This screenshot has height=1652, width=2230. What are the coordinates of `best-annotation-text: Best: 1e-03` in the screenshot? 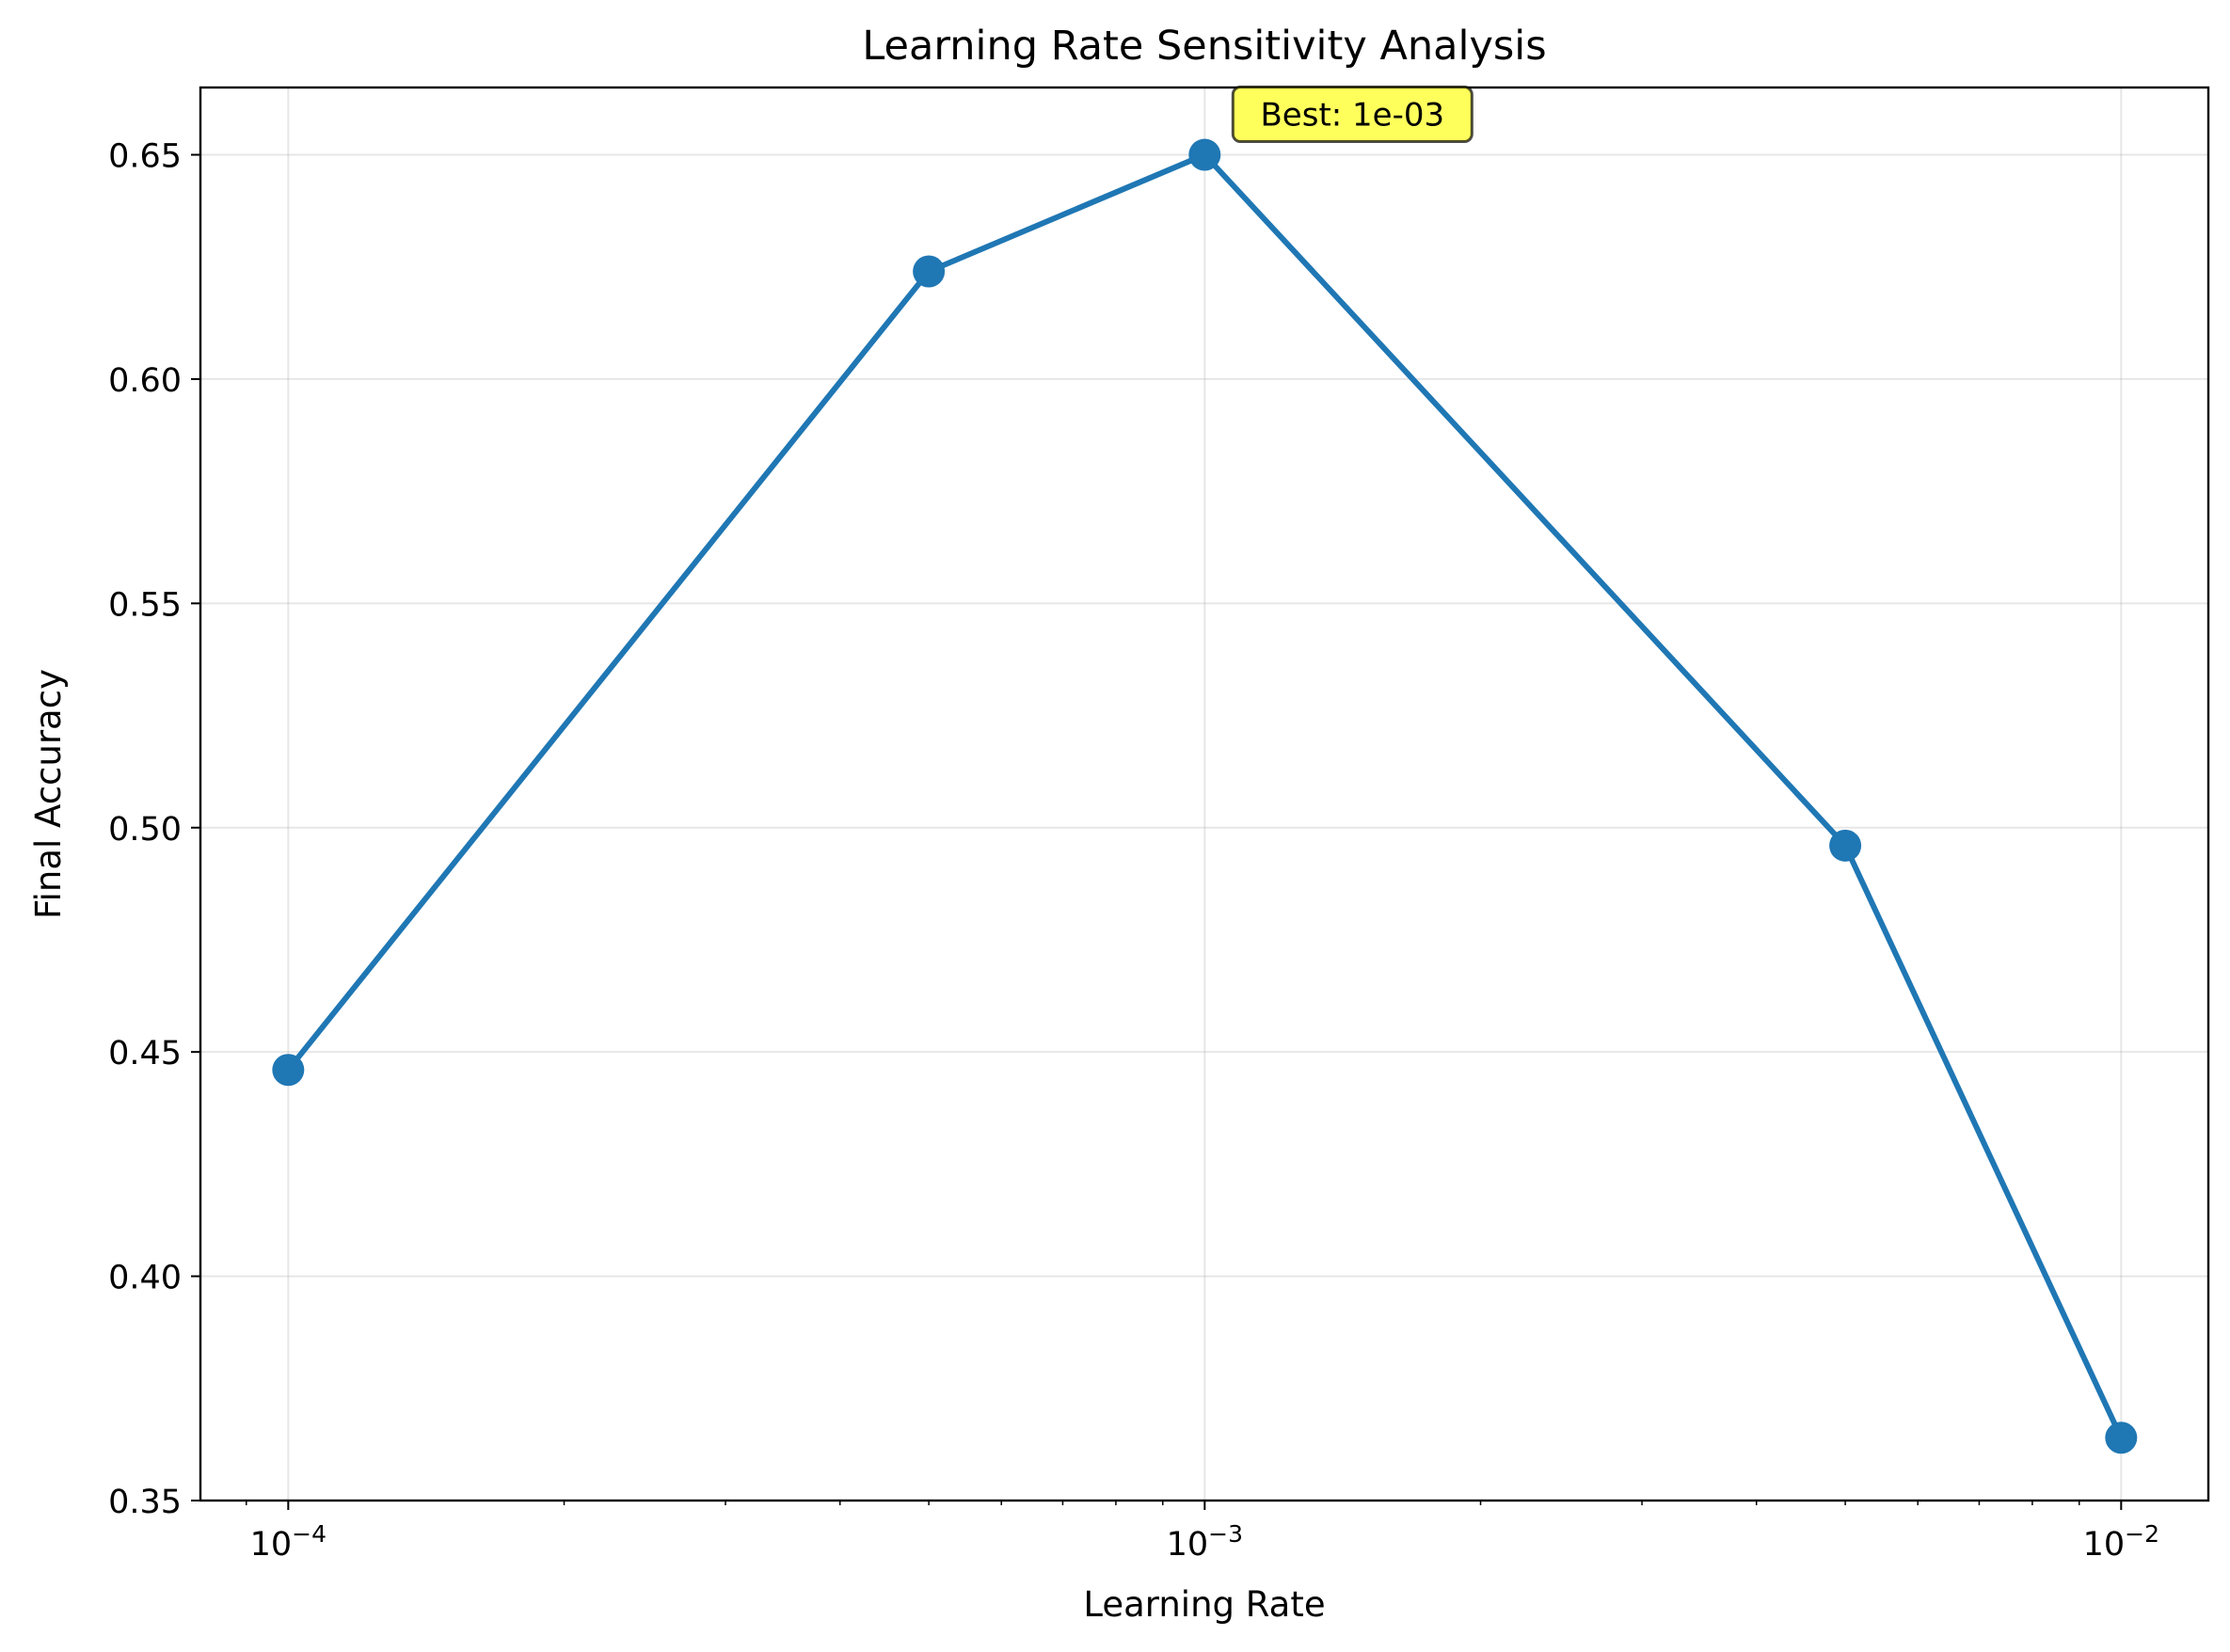 It's located at (1352, 116).